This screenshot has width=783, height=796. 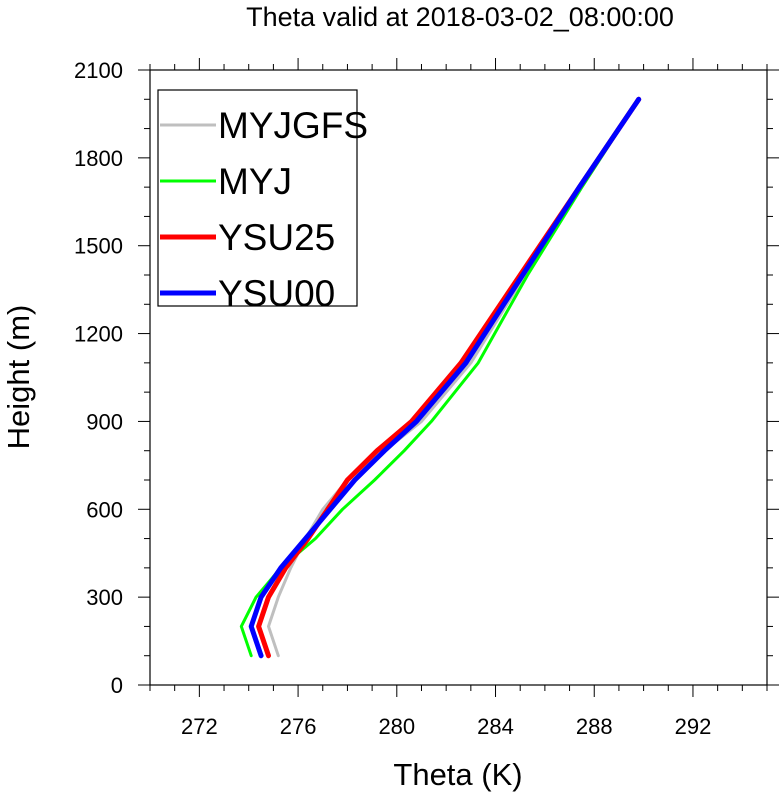 I want to click on y-tick-label: 1500, so click(x=98, y=246).